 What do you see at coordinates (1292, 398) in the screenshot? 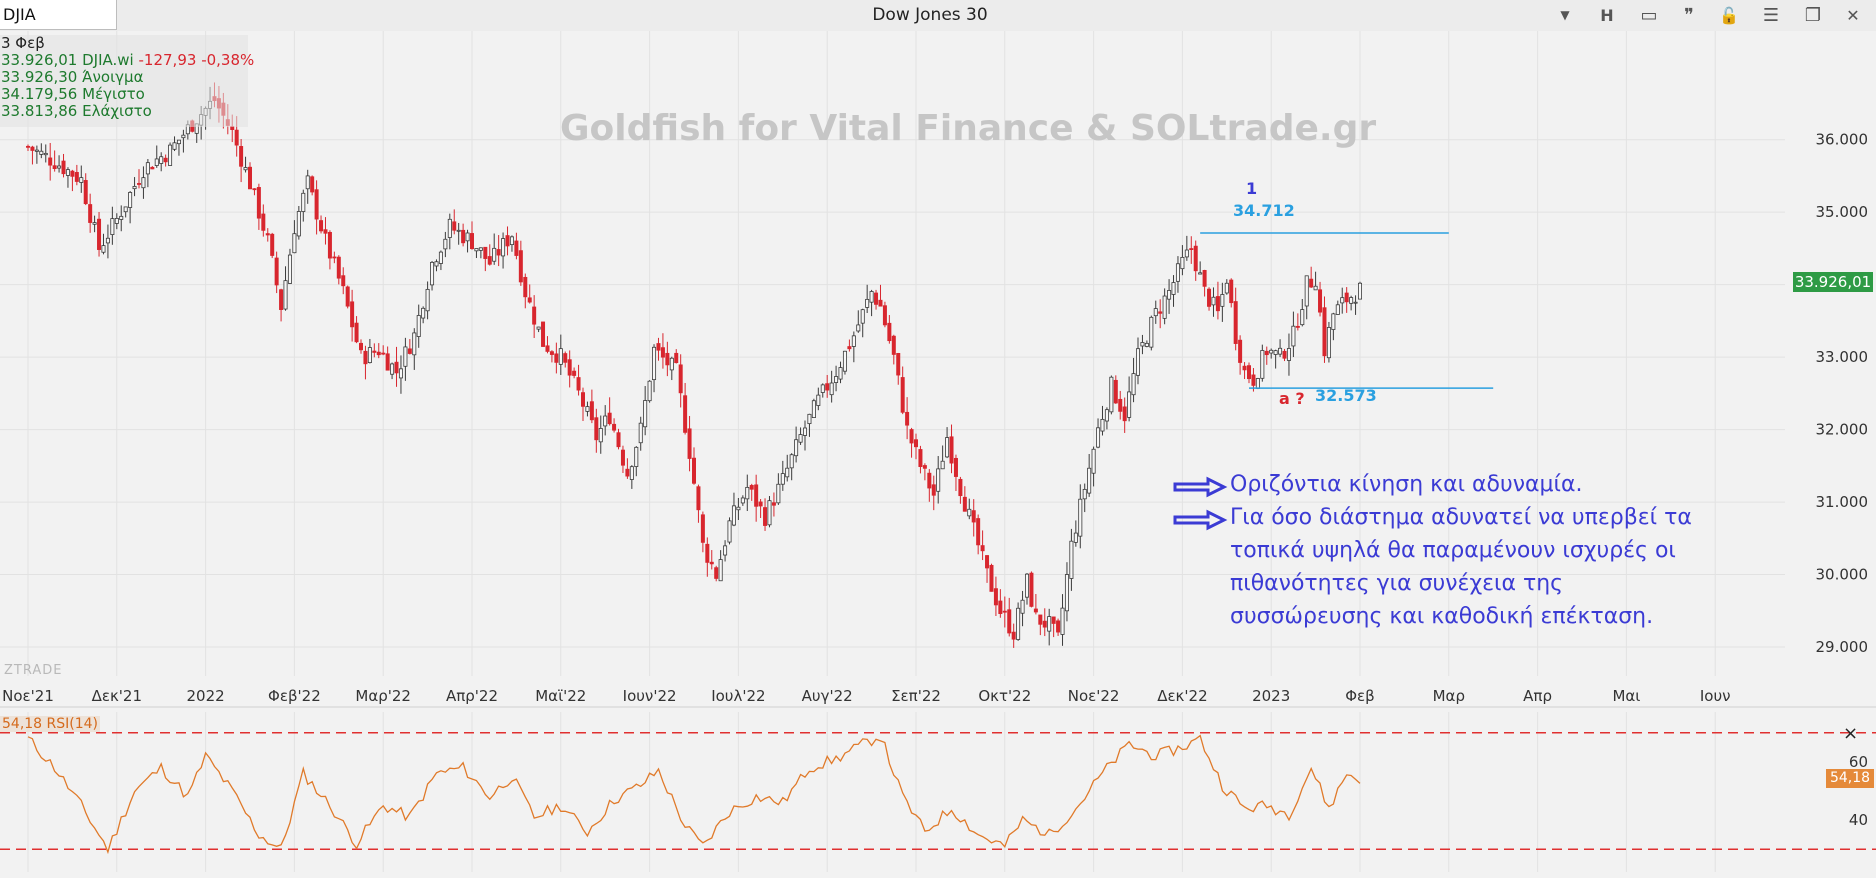
I see `wave-a-label: a ?` at bounding box center [1292, 398].